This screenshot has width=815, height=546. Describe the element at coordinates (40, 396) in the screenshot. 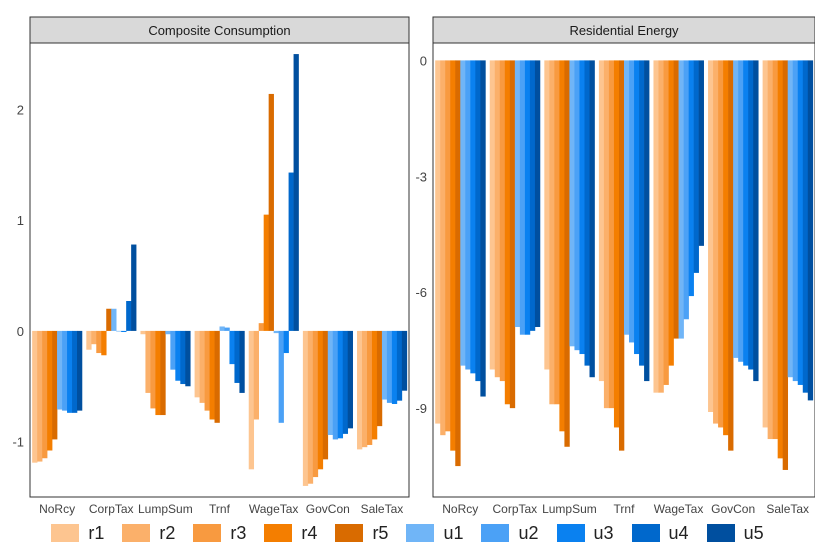

I see `bar-r2-norcy` at that location.